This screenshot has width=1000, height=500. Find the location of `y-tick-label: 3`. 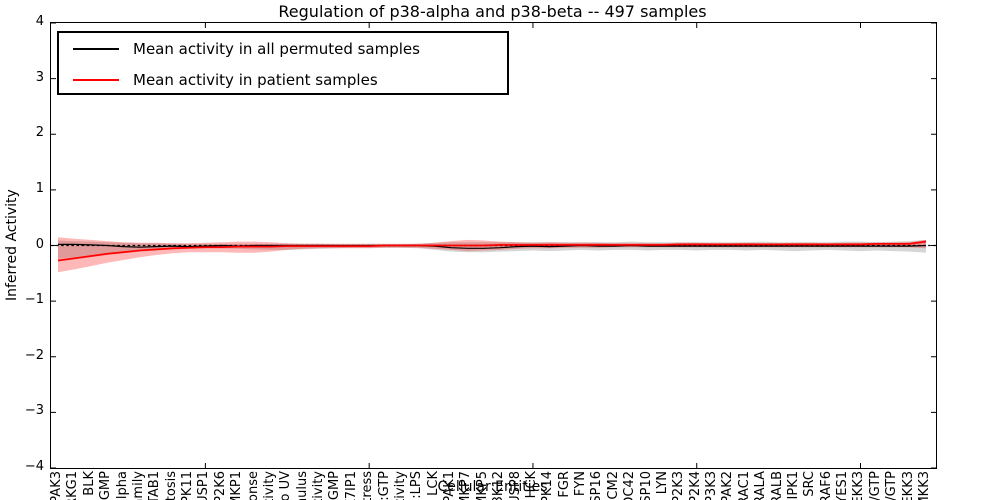

y-tick-label: 3 is located at coordinates (39, 77).